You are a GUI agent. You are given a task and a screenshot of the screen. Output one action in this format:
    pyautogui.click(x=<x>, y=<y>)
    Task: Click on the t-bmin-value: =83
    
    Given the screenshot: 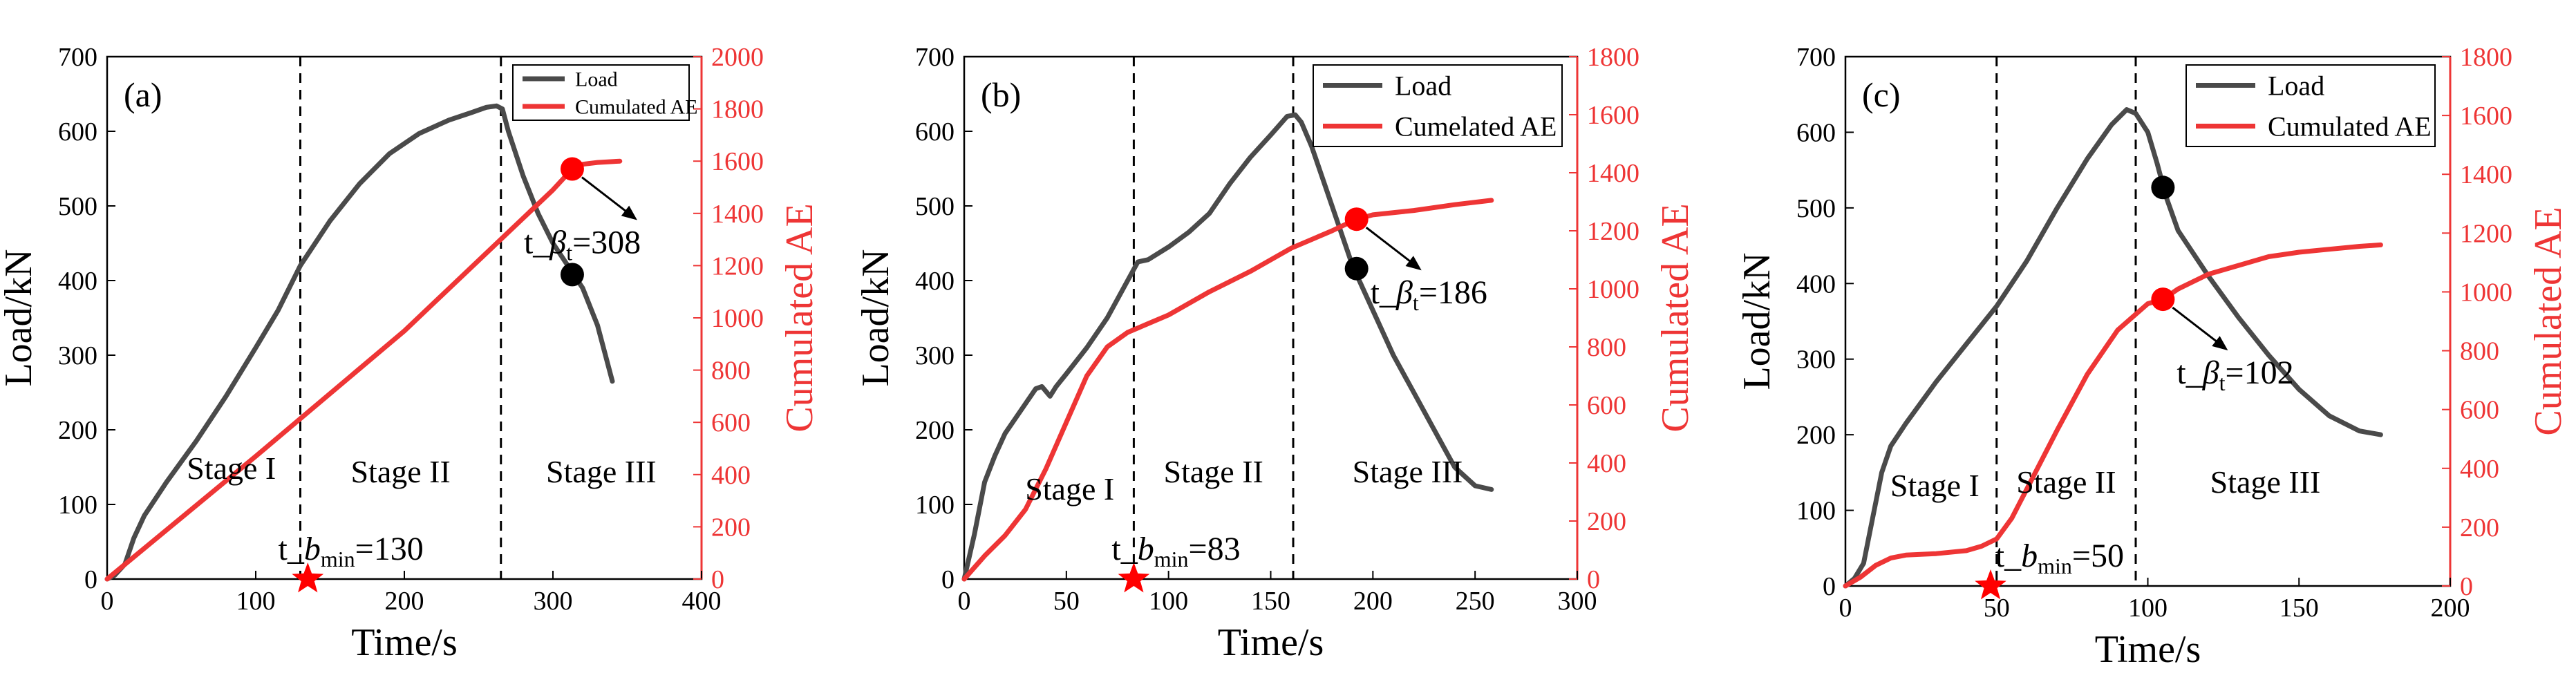 What is the action you would take?
    pyautogui.click(x=1215, y=549)
    